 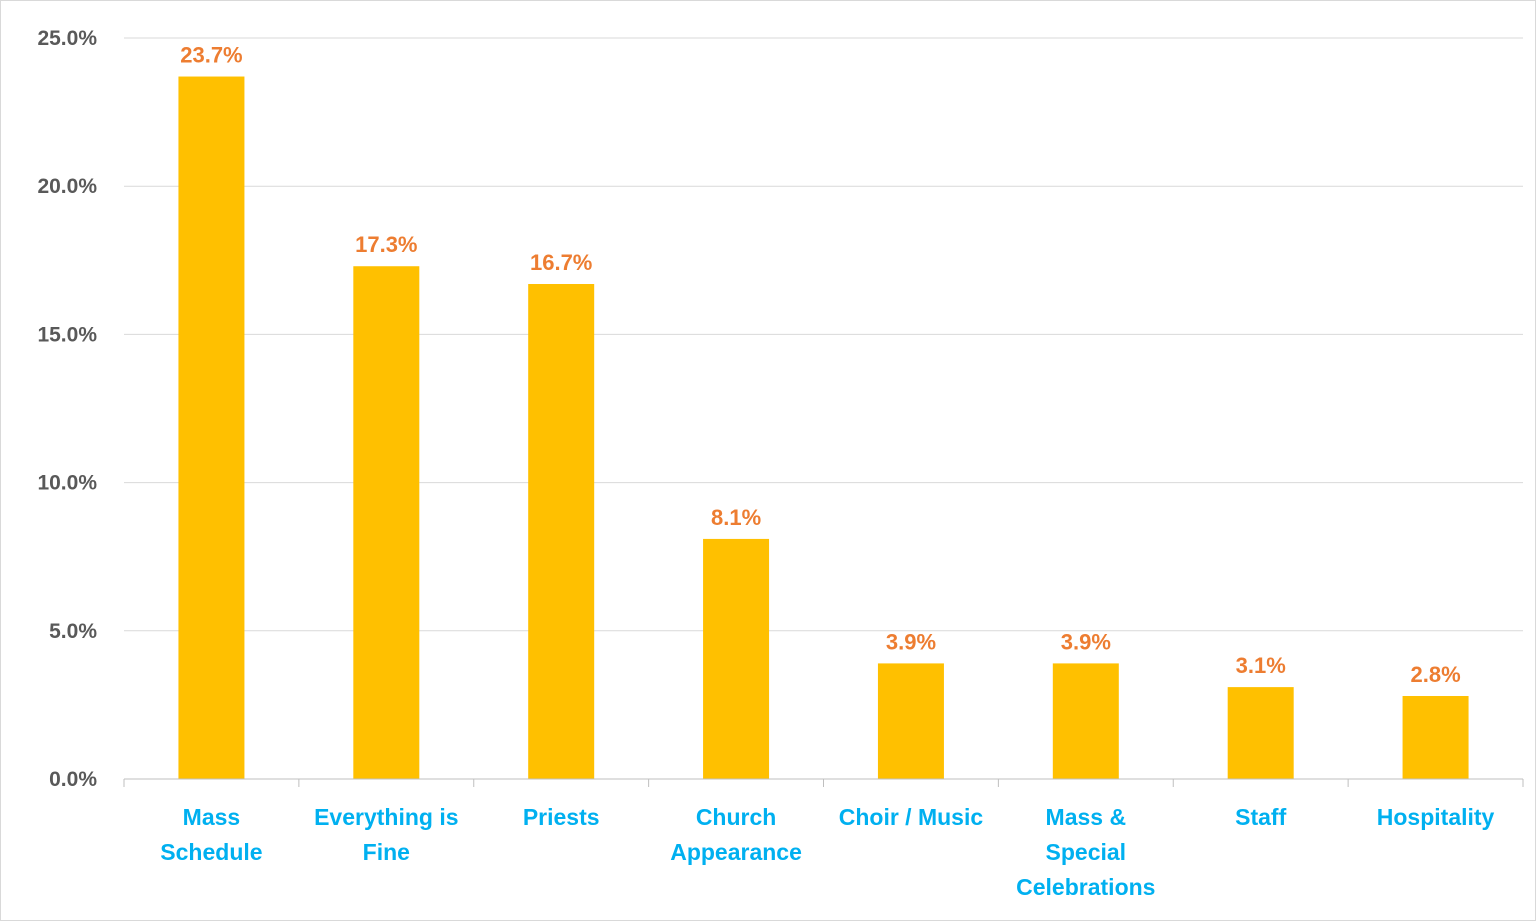 I want to click on category-label: Staff, so click(x=1260, y=817).